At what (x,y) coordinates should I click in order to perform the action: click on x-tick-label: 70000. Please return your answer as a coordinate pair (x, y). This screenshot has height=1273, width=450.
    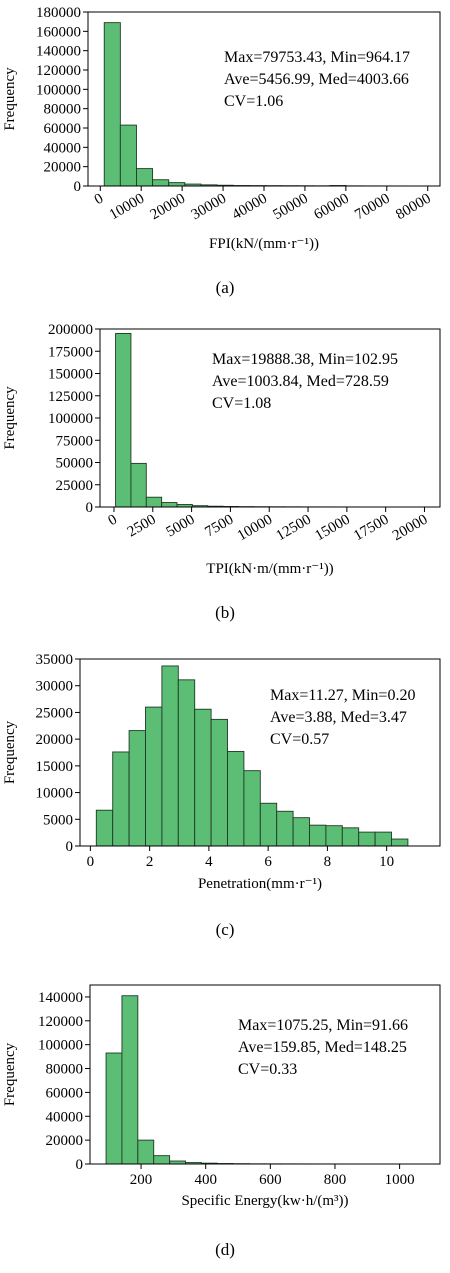
    Looking at the image, I should click on (372, 207).